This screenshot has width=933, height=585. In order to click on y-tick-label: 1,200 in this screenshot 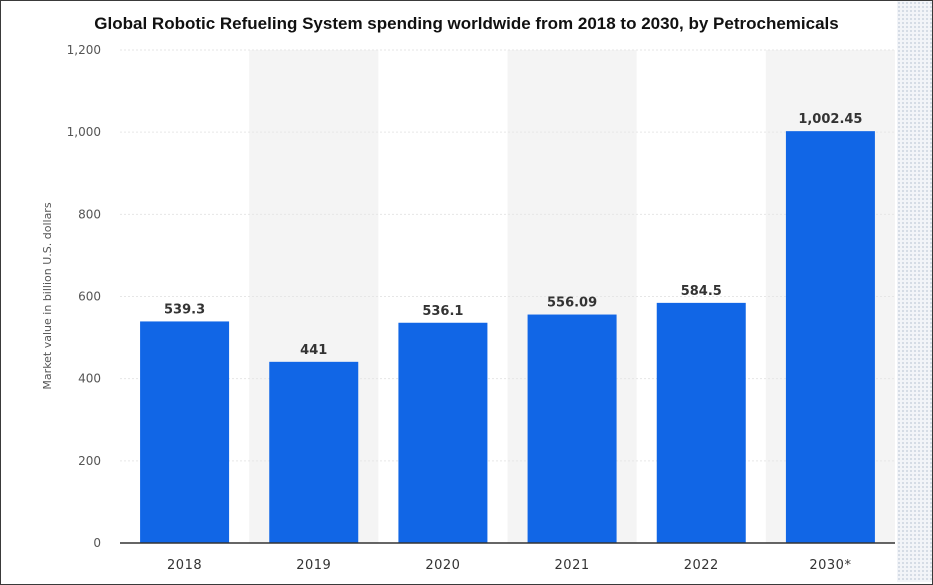, I will do `click(84, 50)`.